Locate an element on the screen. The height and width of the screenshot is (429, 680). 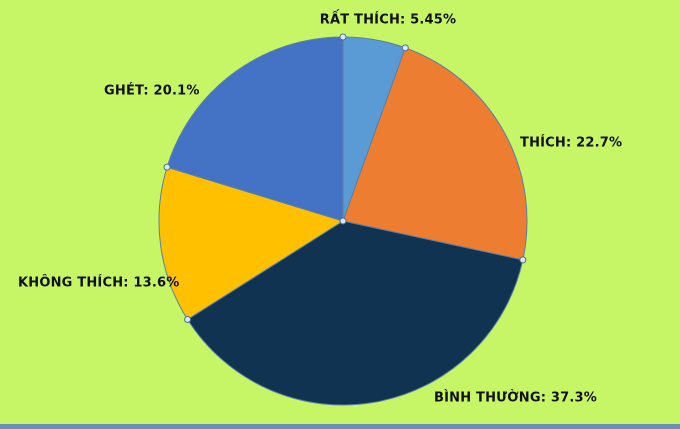
data-label: GHÉT: 20.1% is located at coordinates (152, 91).